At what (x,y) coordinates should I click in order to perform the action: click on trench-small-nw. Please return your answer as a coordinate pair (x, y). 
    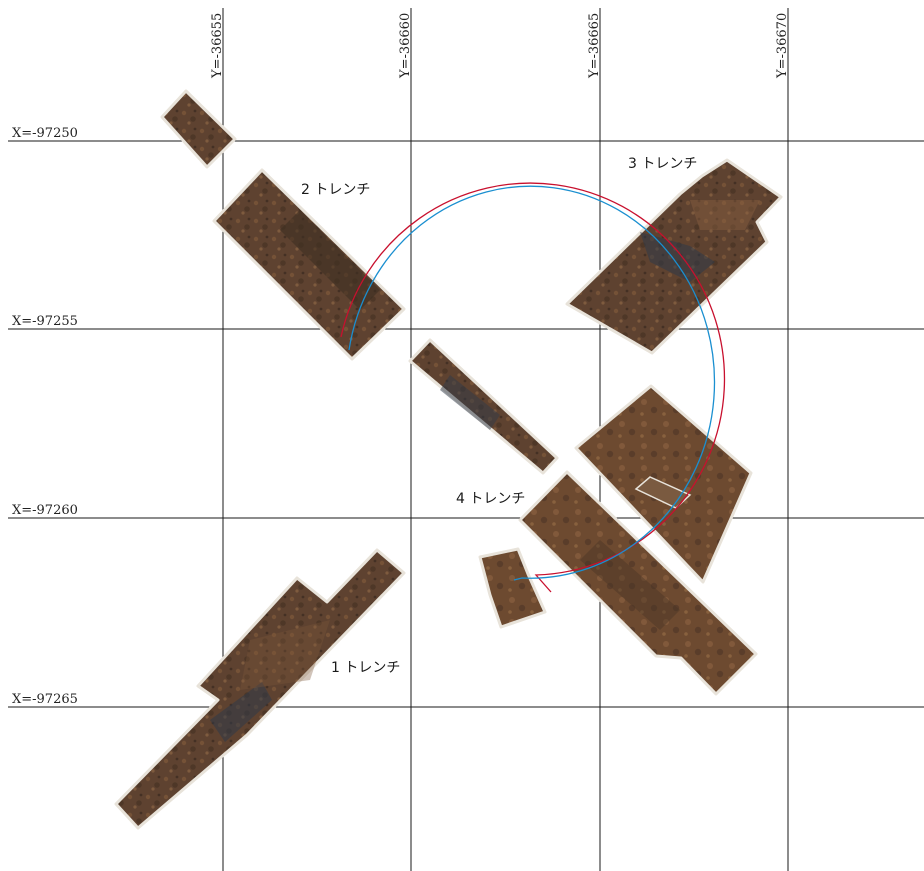
    Looking at the image, I should click on (198, 129).